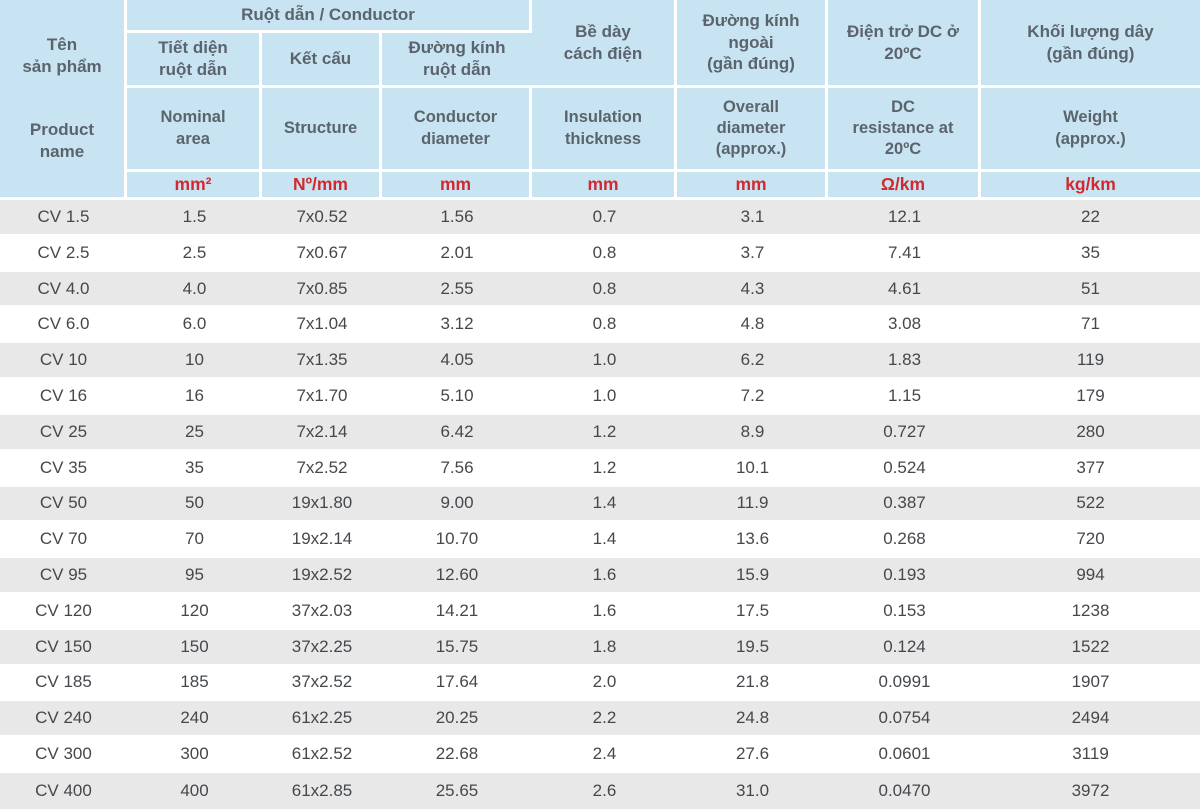 The width and height of the screenshot is (1200, 809). I want to click on value-cell: 37x2.25, so click(322, 647).